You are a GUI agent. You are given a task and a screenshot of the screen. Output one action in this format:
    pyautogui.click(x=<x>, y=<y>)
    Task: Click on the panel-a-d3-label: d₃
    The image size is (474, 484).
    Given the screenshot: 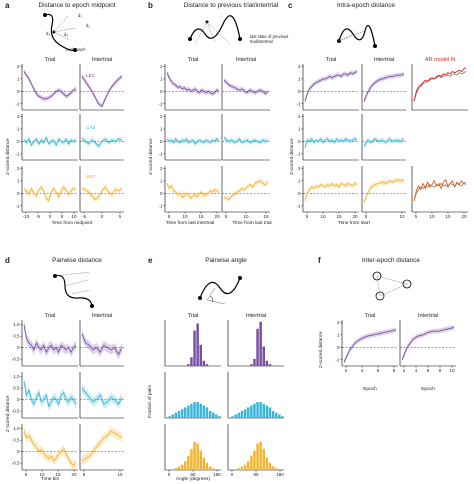 What is the action you would take?
    pyautogui.click(x=66, y=34)
    